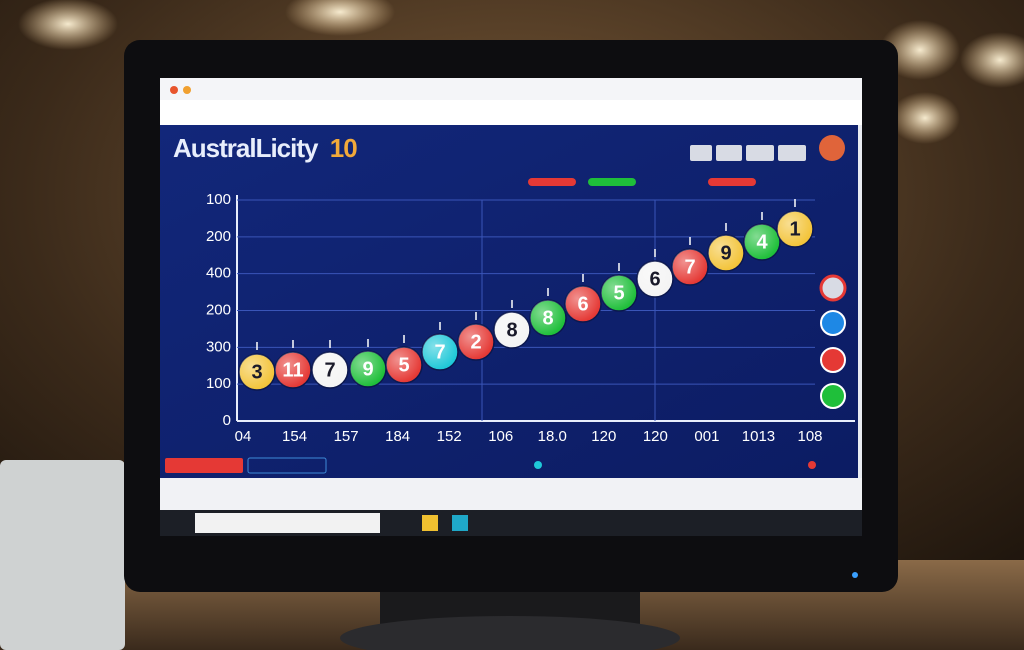 The width and height of the screenshot is (1024, 650). I want to click on x-axis-label: 18.0, so click(552, 436).